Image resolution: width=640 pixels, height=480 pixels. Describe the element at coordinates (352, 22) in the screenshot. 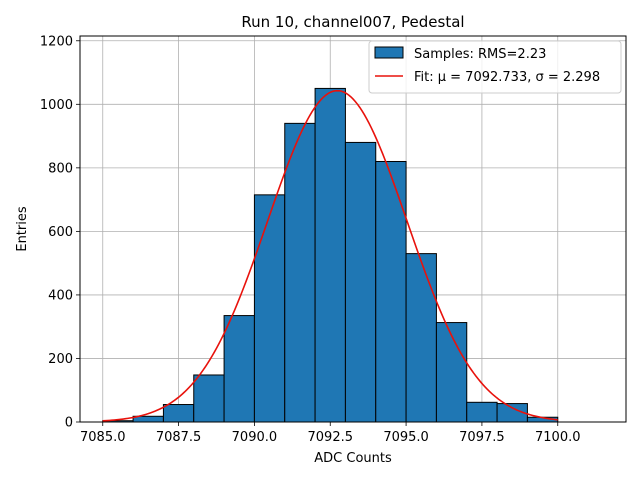

I see `chart-title: Run 10, channel007, Pedestal` at that location.